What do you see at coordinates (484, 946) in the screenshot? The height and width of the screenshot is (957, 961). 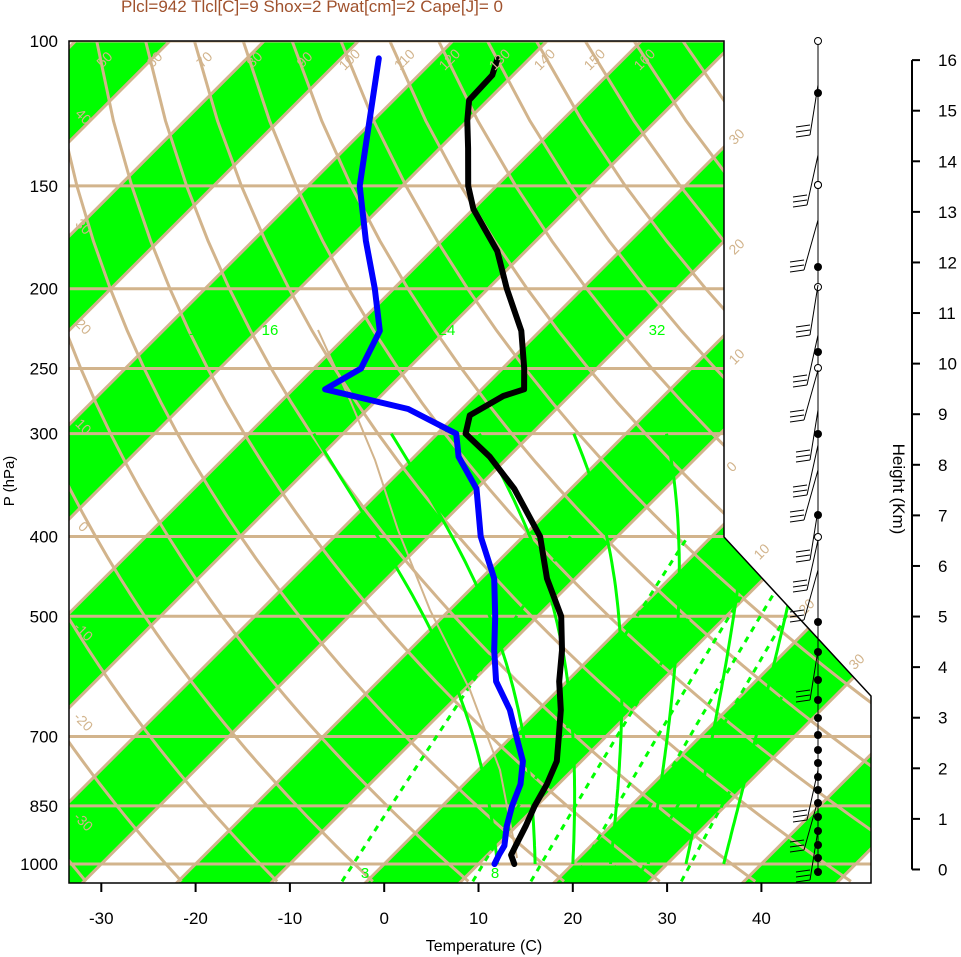 I see `temperature-axis-label: Temperature (C)` at bounding box center [484, 946].